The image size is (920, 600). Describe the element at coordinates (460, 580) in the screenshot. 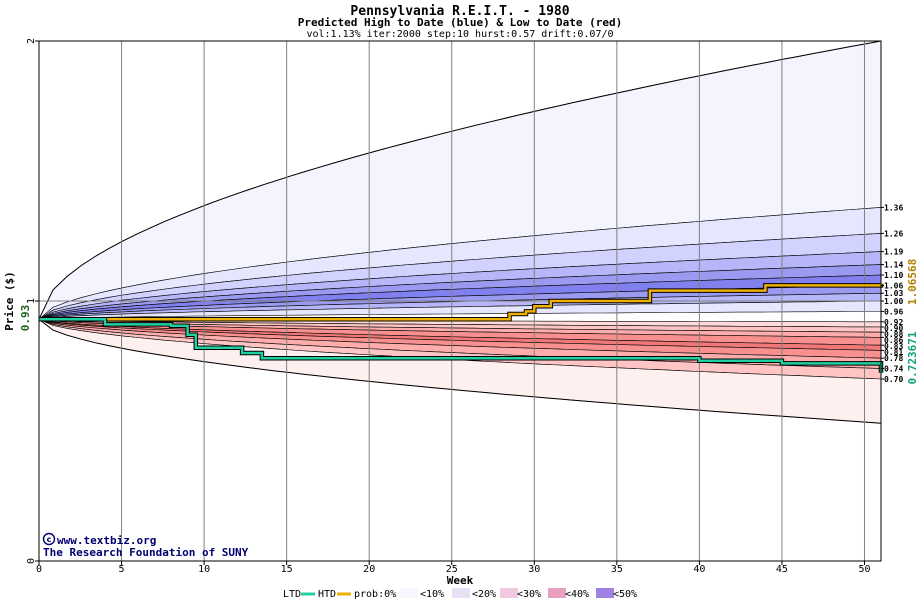

I see `x-axis-label: Week` at that location.